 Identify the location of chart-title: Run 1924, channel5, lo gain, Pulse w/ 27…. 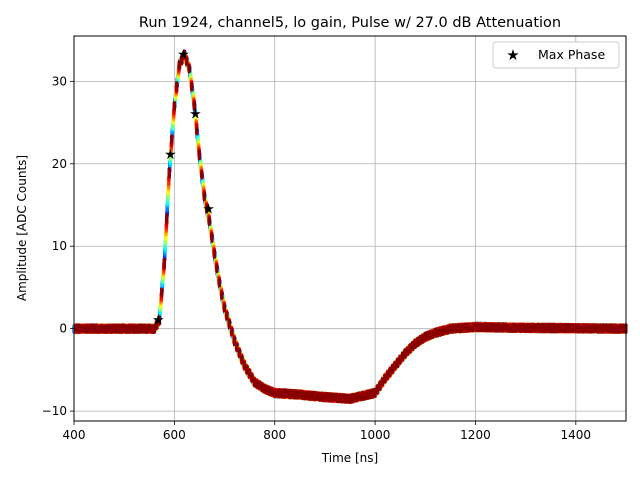
(350, 23).